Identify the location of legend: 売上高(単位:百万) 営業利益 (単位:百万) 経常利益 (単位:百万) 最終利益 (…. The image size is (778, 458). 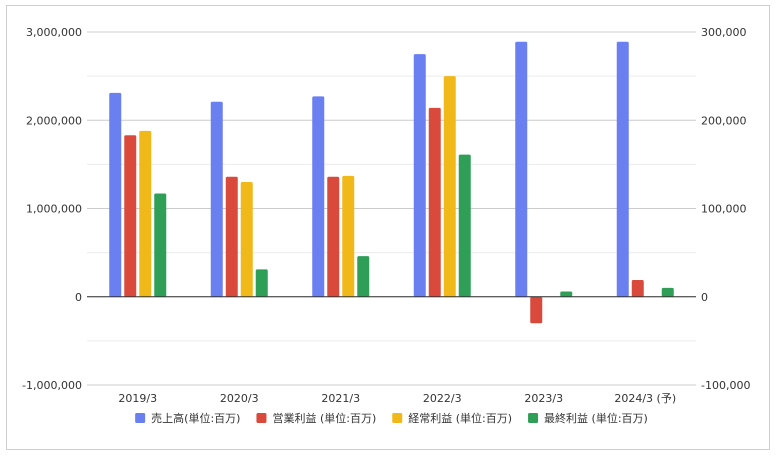
(391, 418).